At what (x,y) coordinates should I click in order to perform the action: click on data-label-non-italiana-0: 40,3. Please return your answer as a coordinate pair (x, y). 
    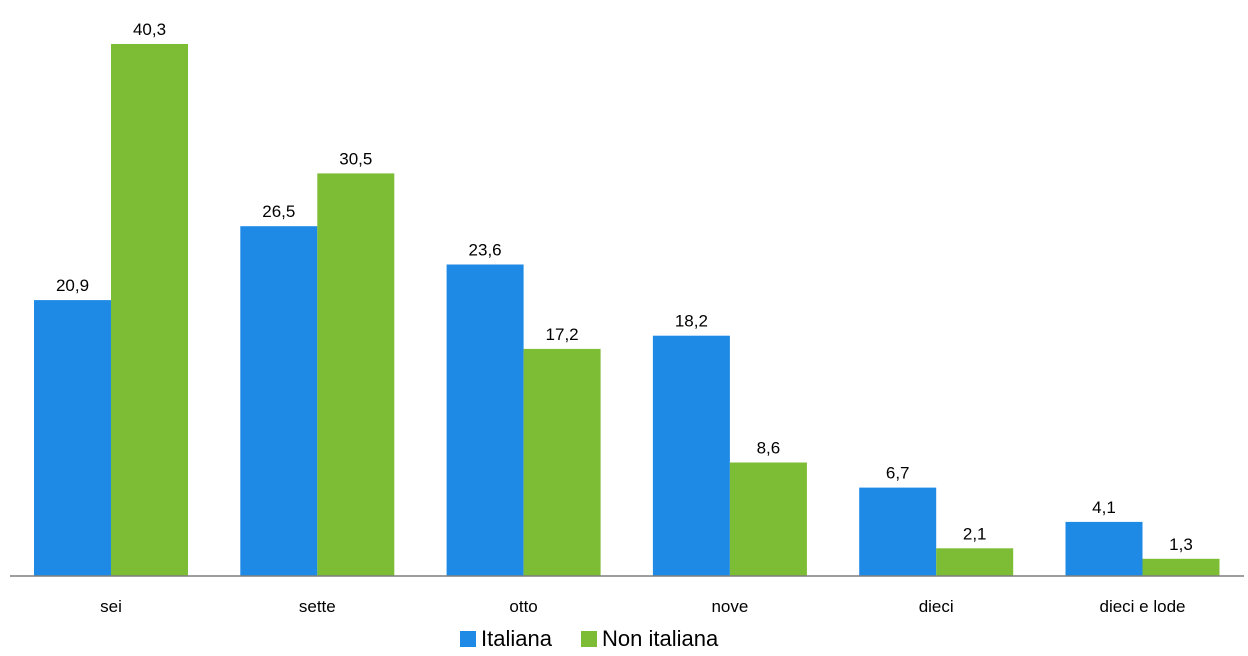
    Looking at the image, I should click on (149, 29).